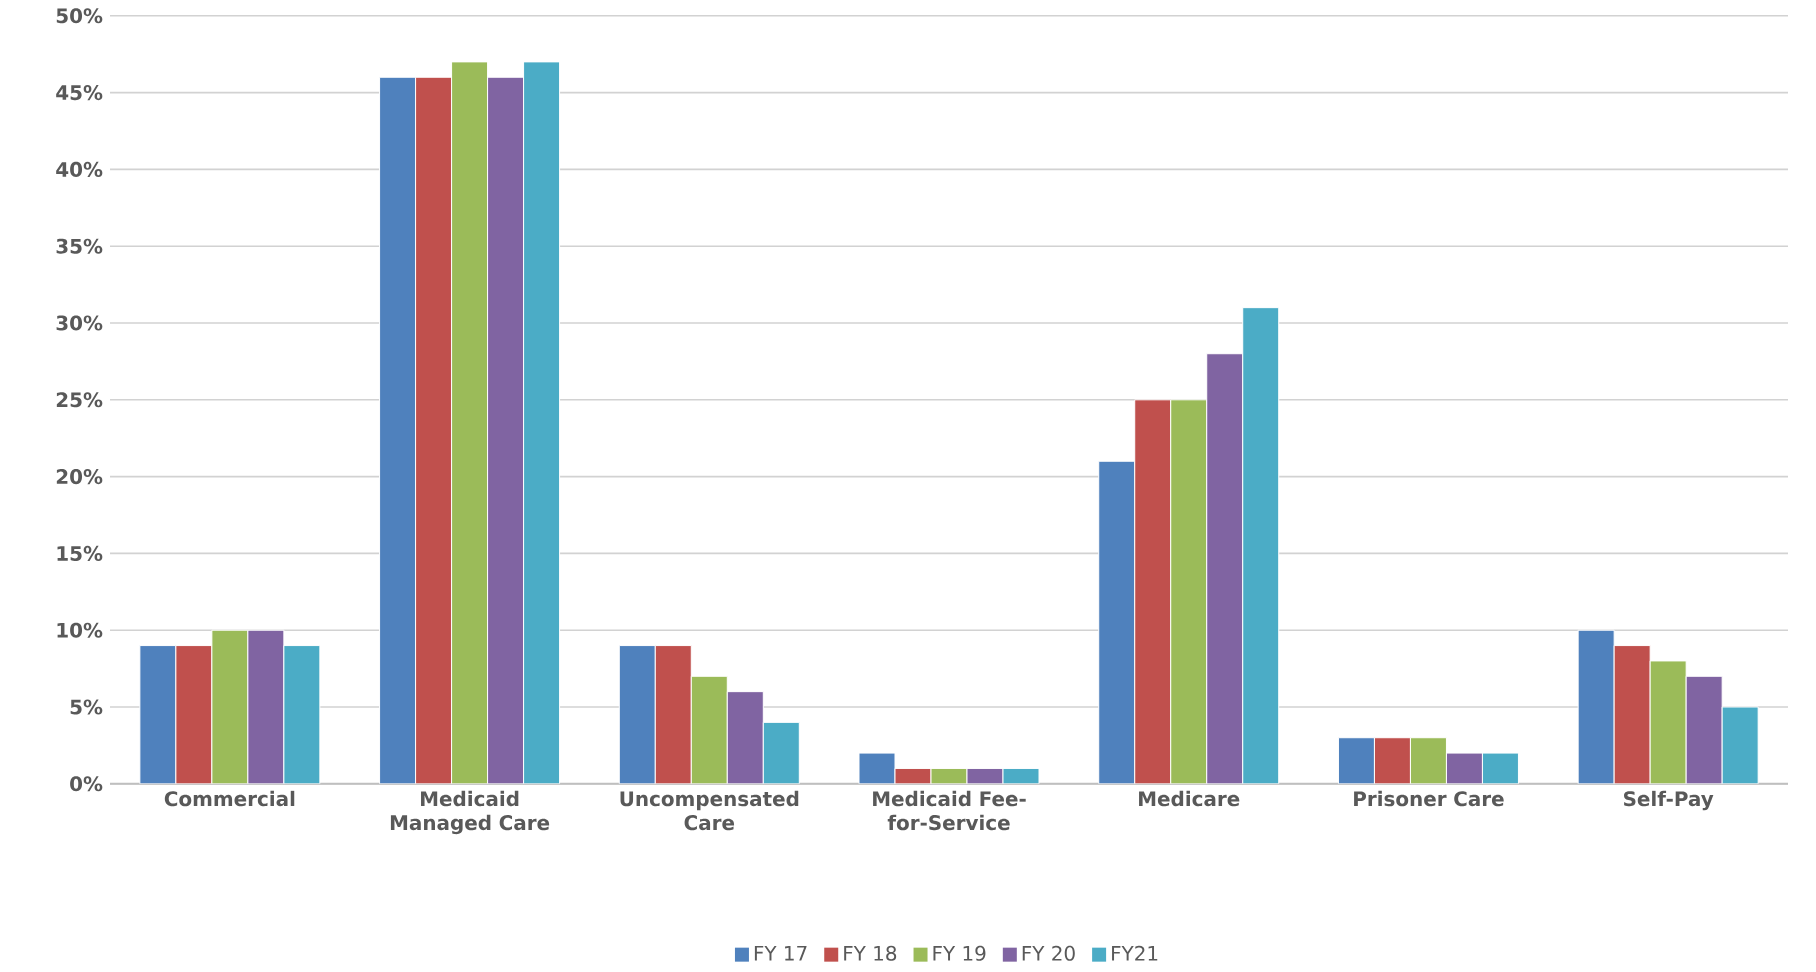 This screenshot has width=1816, height=972. What do you see at coordinates (780, 953) in the screenshot?
I see `legend-label: FY 17` at bounding box center [780, 953].